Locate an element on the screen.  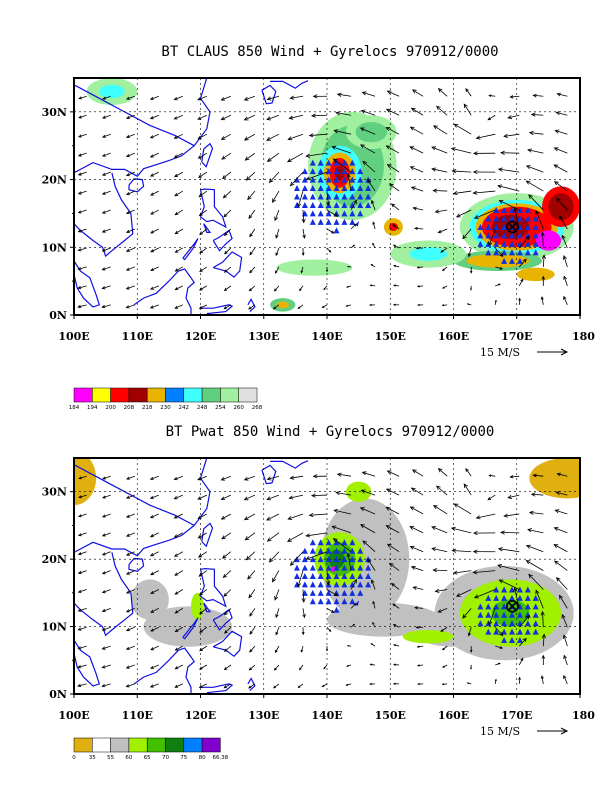
colorbar: 184 194 200 208 218 230 242 248 254 260 268 is located at coordinates (166, 399).